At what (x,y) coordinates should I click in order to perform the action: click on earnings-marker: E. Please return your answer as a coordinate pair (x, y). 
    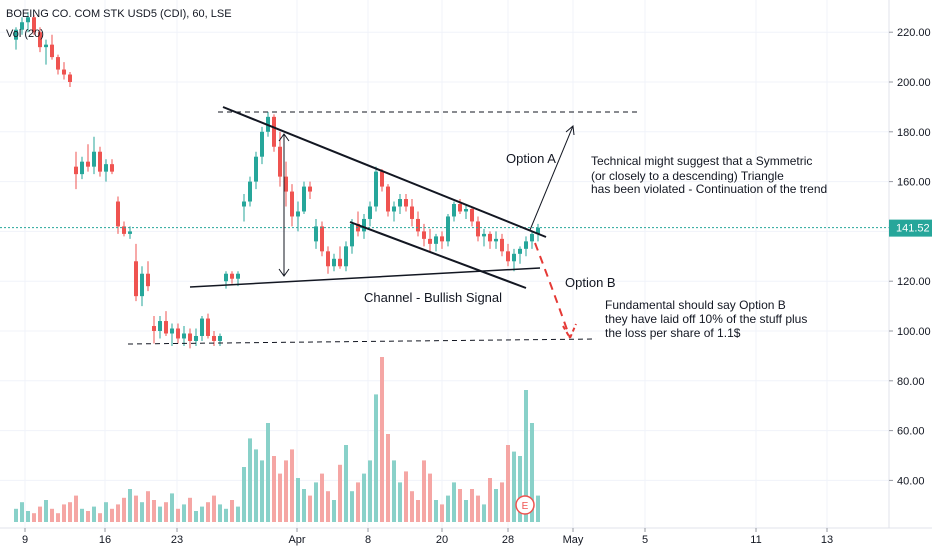
    Looking at the image, I should click on (525, 505).